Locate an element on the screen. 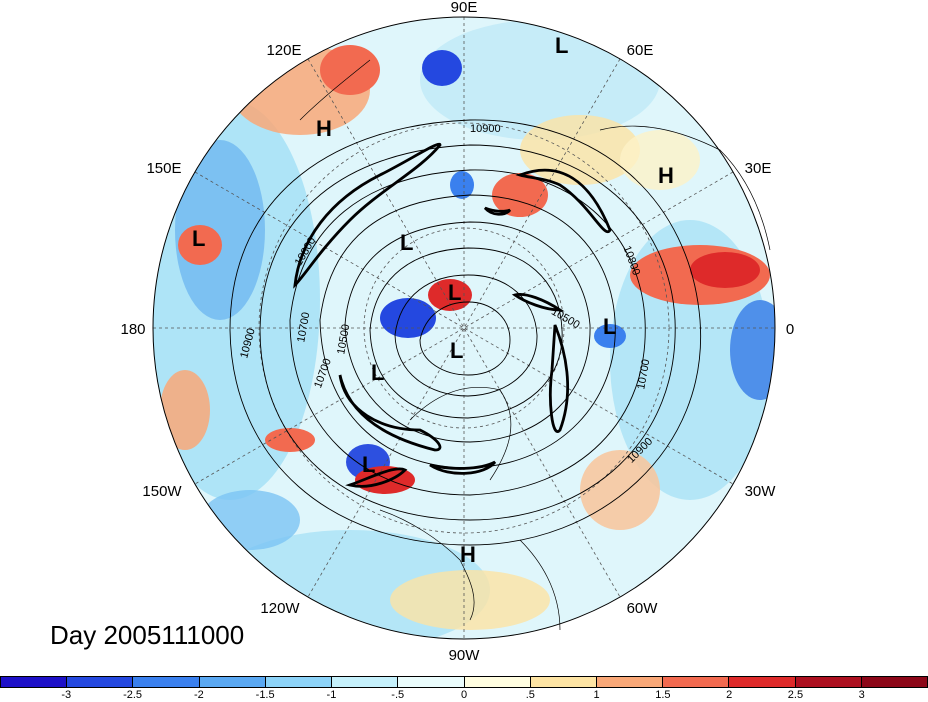  lon-label-90w: 90W is located at coordinates (465, 655).